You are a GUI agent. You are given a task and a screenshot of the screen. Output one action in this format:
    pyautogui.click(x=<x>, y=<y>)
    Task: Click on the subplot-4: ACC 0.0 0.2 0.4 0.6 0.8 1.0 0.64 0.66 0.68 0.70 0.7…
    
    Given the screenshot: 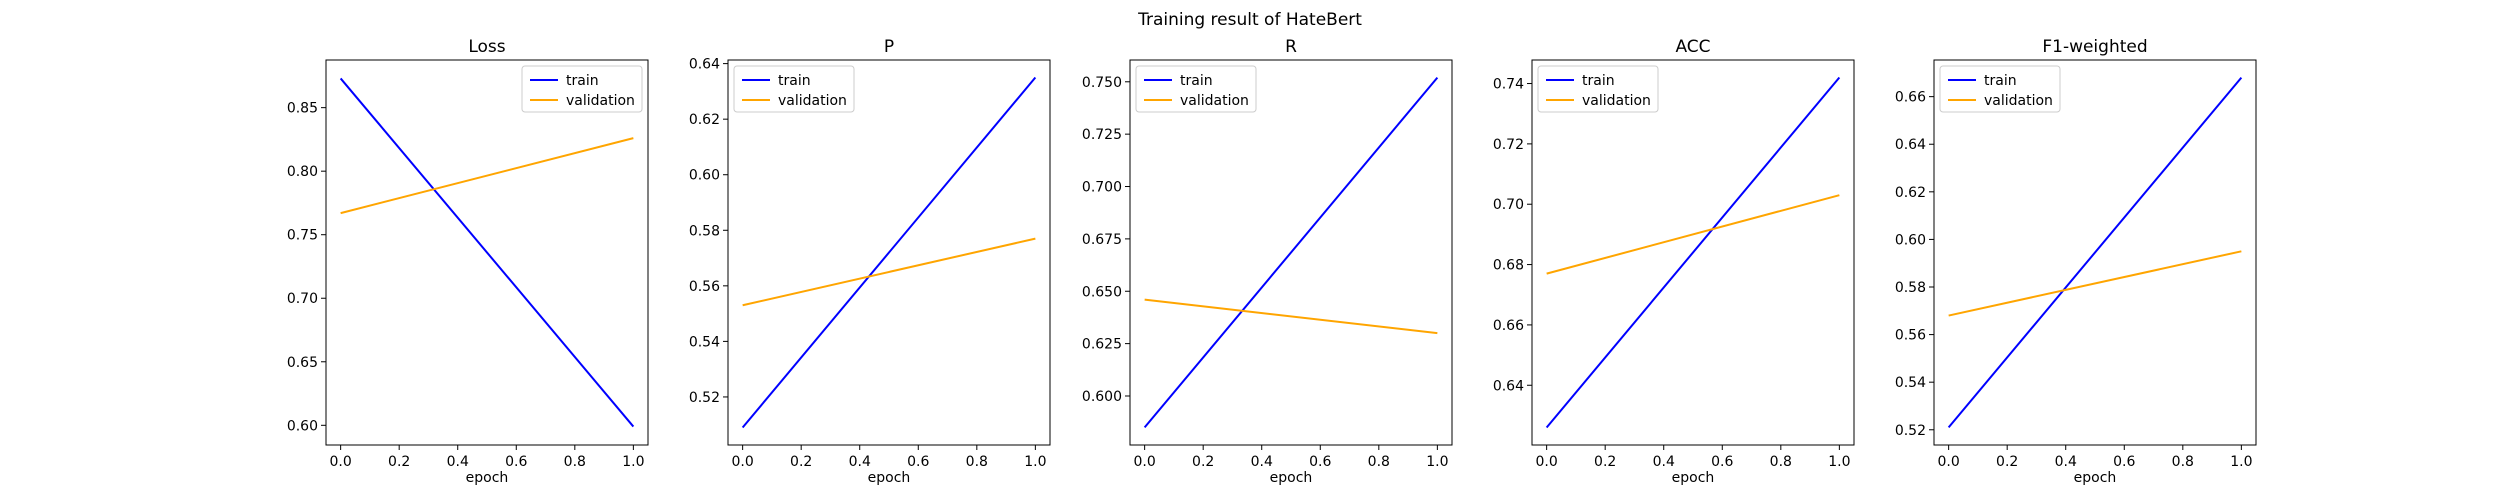 What is the action you would take?
    pyautogui.click(x=1674, y=261)
    